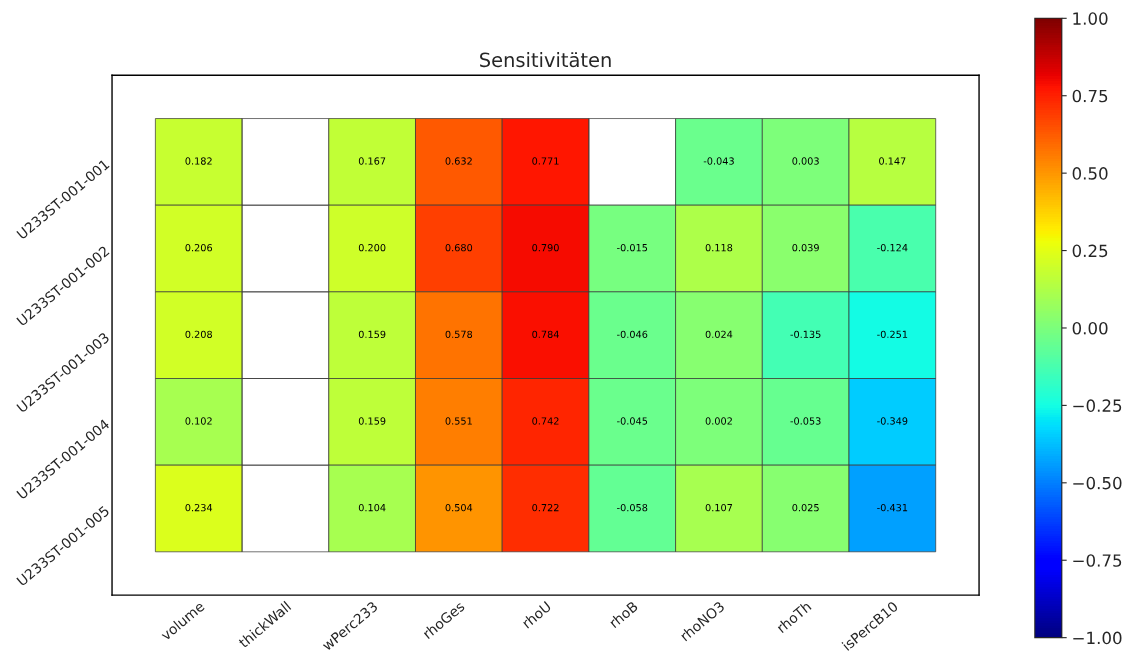 The height and width of the screenshot is (654, 1126). What do you see at coordinates (545, 507) in the screenshot?
I see `data-label: 0.722` at bounding box center [545, 507].